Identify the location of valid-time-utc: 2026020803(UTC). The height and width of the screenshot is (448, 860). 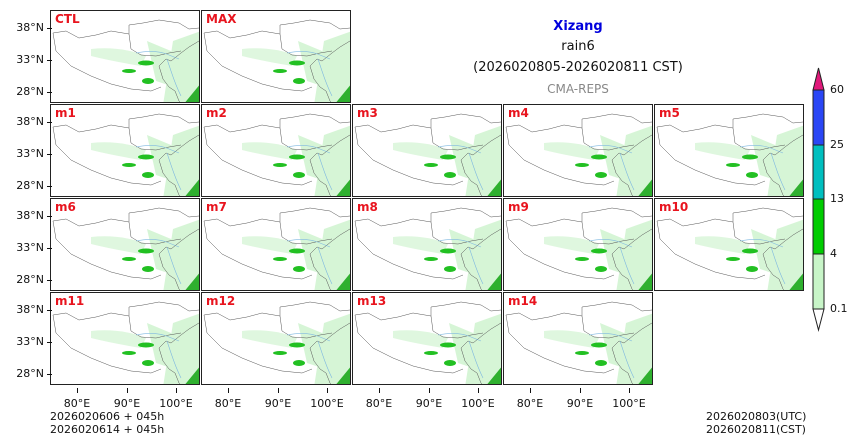
(756, 416).